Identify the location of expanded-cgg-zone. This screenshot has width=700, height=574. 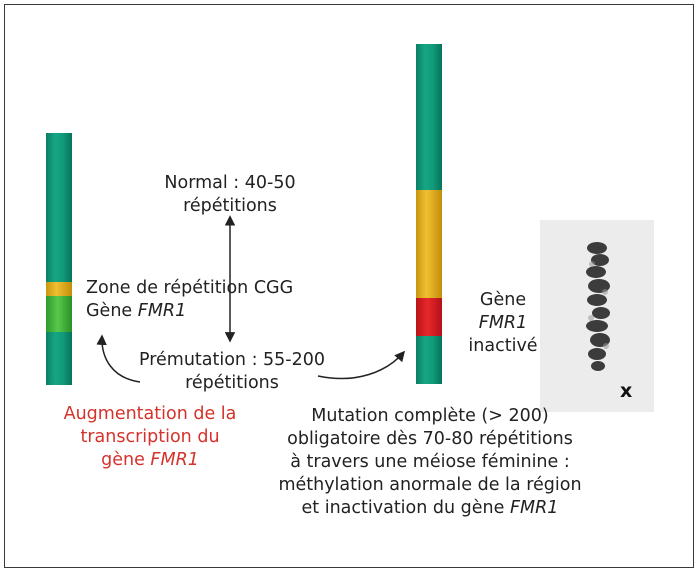
(429, 244).